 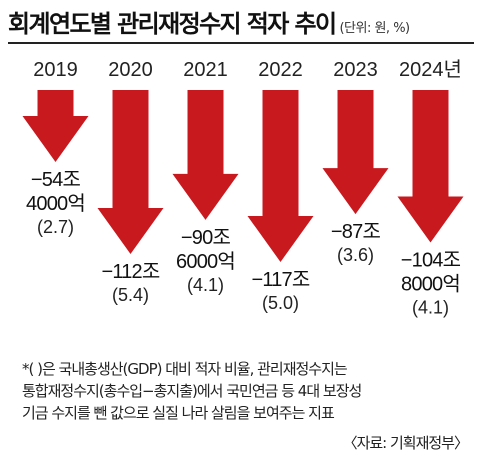 I want to click on year-label: 2020, so click(x=130, y=70).